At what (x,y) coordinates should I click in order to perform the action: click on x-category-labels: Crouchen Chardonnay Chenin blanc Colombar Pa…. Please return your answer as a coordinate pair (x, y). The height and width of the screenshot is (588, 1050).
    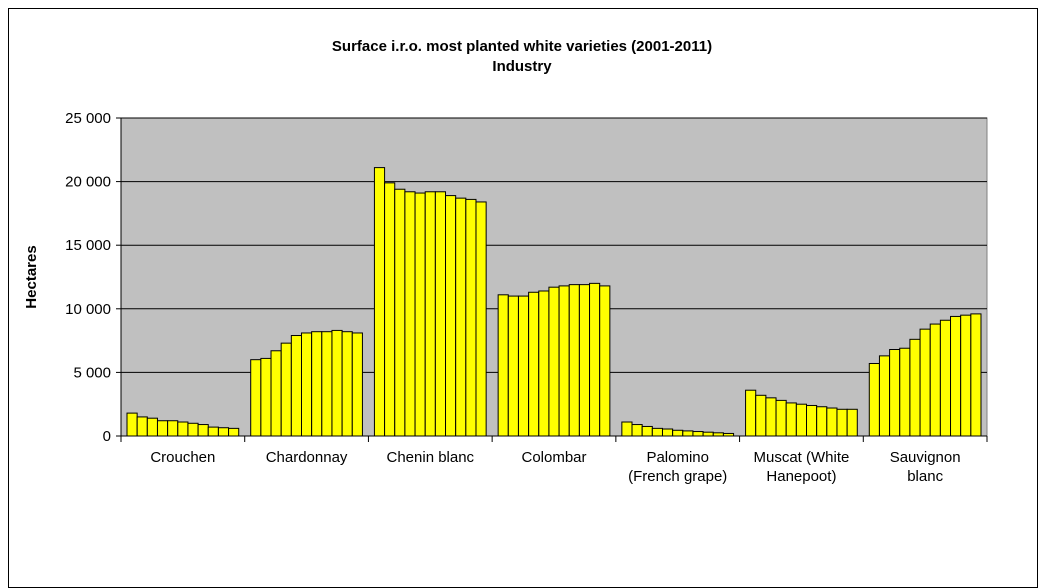
    Looking at the image, I should click on (555, 467).